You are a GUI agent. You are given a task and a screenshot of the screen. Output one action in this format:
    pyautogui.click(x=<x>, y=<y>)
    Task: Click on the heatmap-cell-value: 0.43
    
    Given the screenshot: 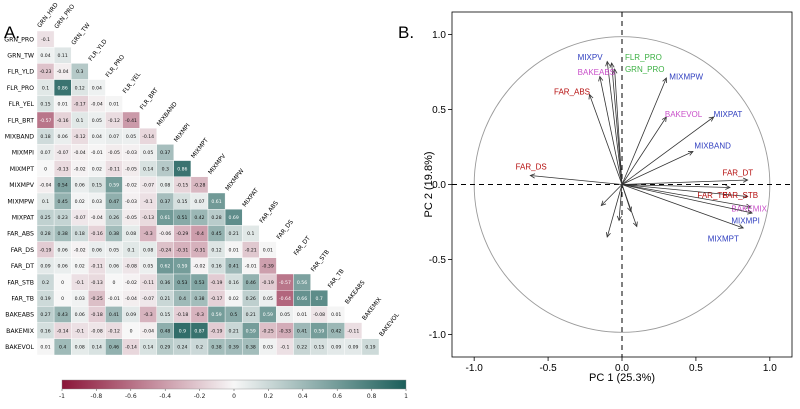 What is the action you would take?
    pyautogui.click(x=63, y=315)
    